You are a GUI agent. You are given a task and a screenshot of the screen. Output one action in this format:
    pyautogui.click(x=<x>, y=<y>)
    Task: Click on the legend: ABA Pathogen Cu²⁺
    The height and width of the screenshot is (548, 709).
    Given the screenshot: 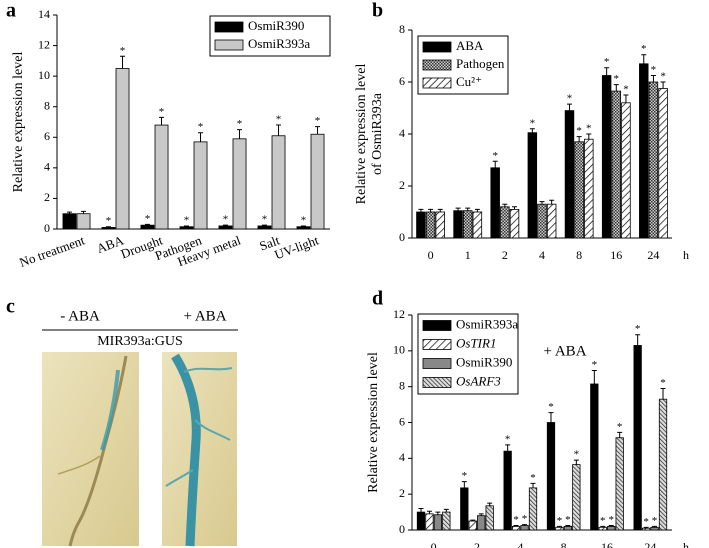 What is the action you would take?
    pyautogui.click(x=463, y=65)
    